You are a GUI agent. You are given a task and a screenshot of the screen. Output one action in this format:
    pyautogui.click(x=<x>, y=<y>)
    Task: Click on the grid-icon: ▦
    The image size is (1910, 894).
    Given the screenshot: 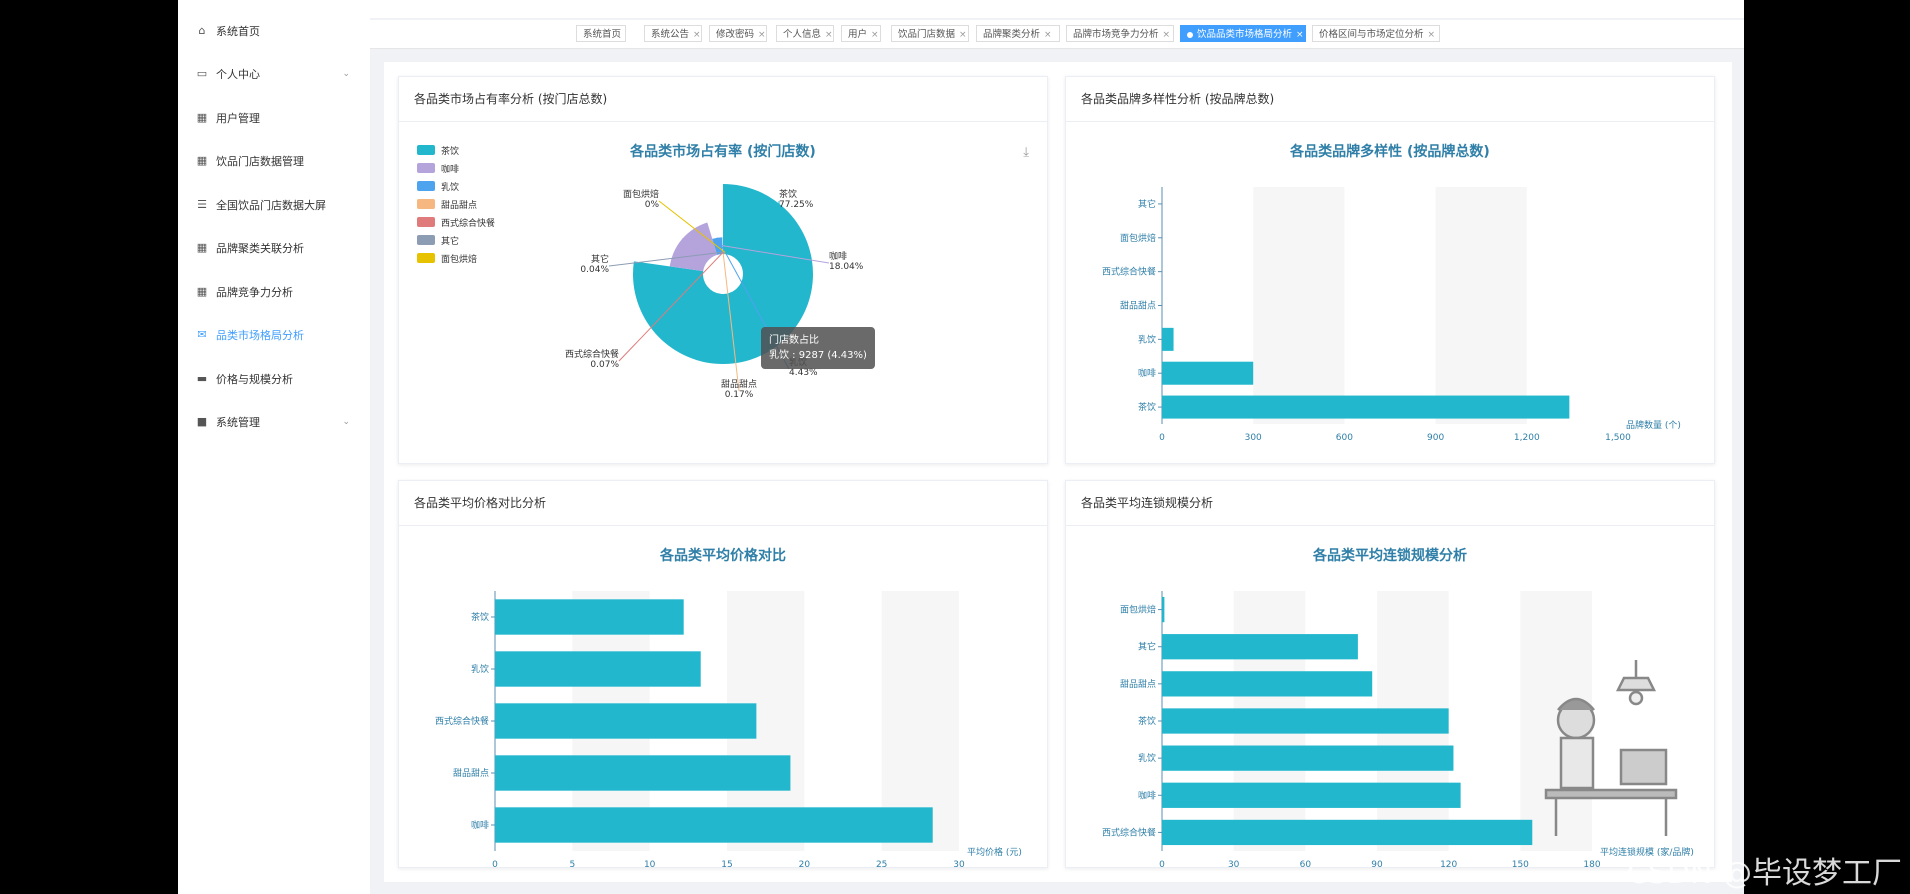 What is the action you would take?
    pyautogui.click(x=202, y=160)
    